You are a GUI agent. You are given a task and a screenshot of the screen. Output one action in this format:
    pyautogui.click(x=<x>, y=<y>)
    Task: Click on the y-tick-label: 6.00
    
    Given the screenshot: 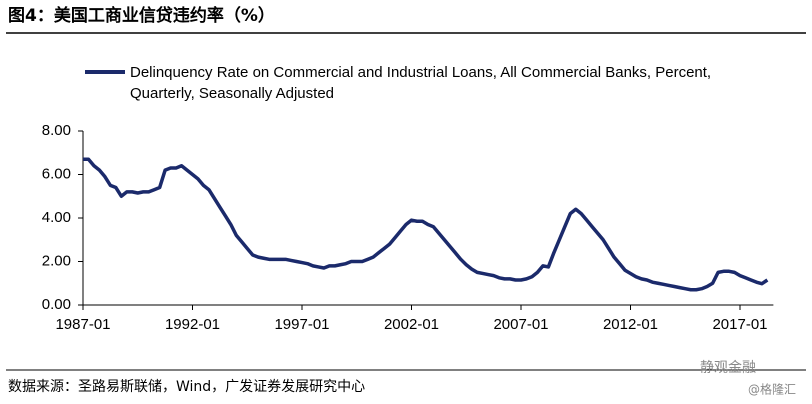 What is the action you would take?
    pyautogui.click(x=56, y=173)
    